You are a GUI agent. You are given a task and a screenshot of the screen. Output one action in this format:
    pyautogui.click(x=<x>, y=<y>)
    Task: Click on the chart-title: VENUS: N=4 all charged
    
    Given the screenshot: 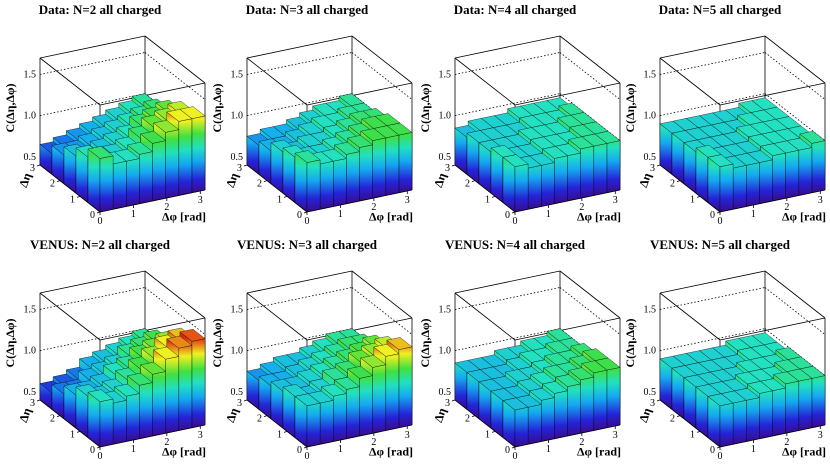 What is the action you would take?
    pyautogui.click(x=515, y=244)
    